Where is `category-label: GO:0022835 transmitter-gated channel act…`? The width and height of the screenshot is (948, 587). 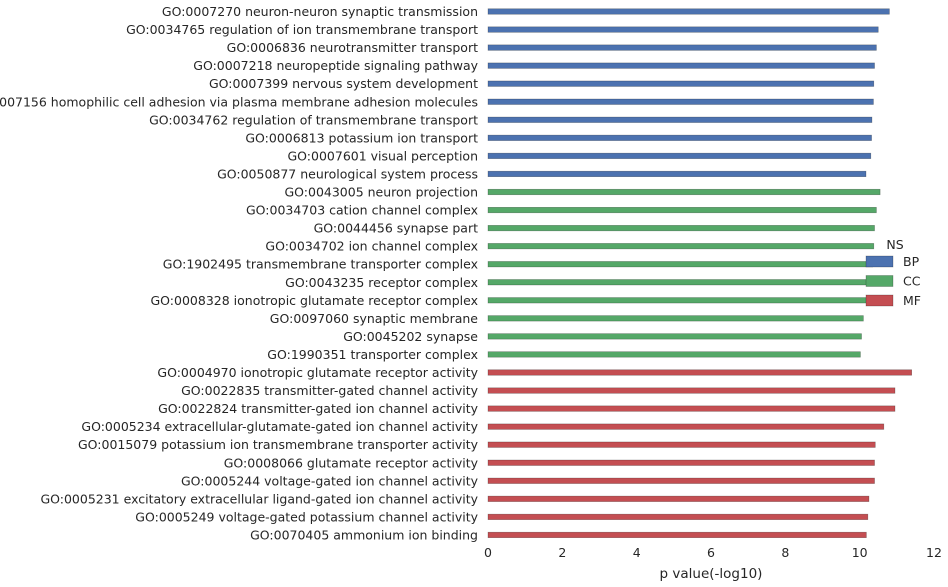
category-label: GO:0022835 transmitter-gated channel act… is located at coordinates (329, 390).